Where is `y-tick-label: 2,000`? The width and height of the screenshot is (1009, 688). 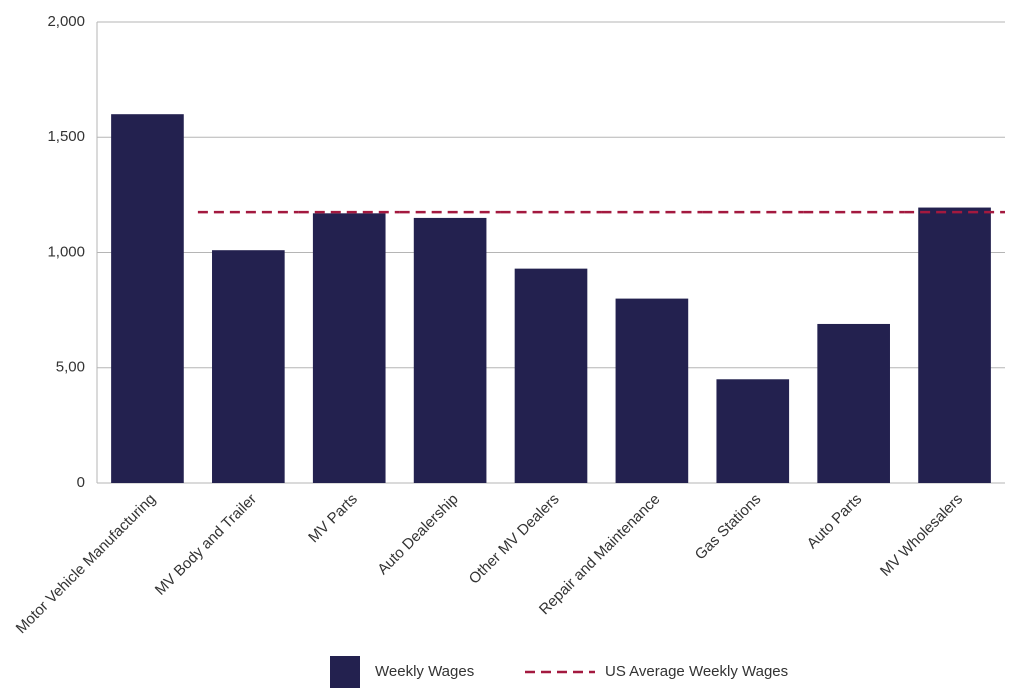 y-tick-label: 2,000 is located at coordinates (66, 21).